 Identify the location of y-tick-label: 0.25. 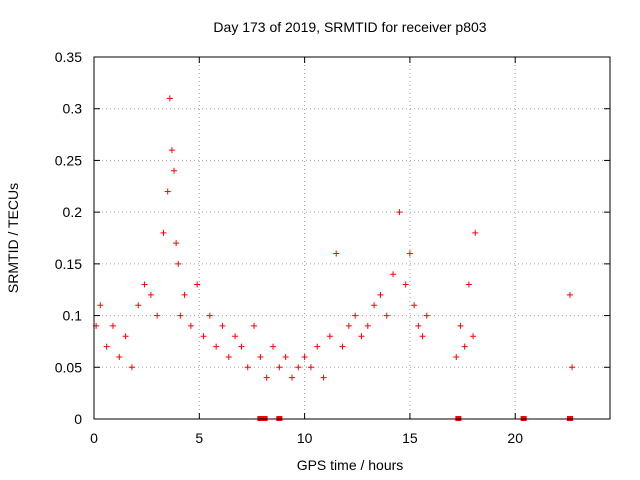
(68, 160).